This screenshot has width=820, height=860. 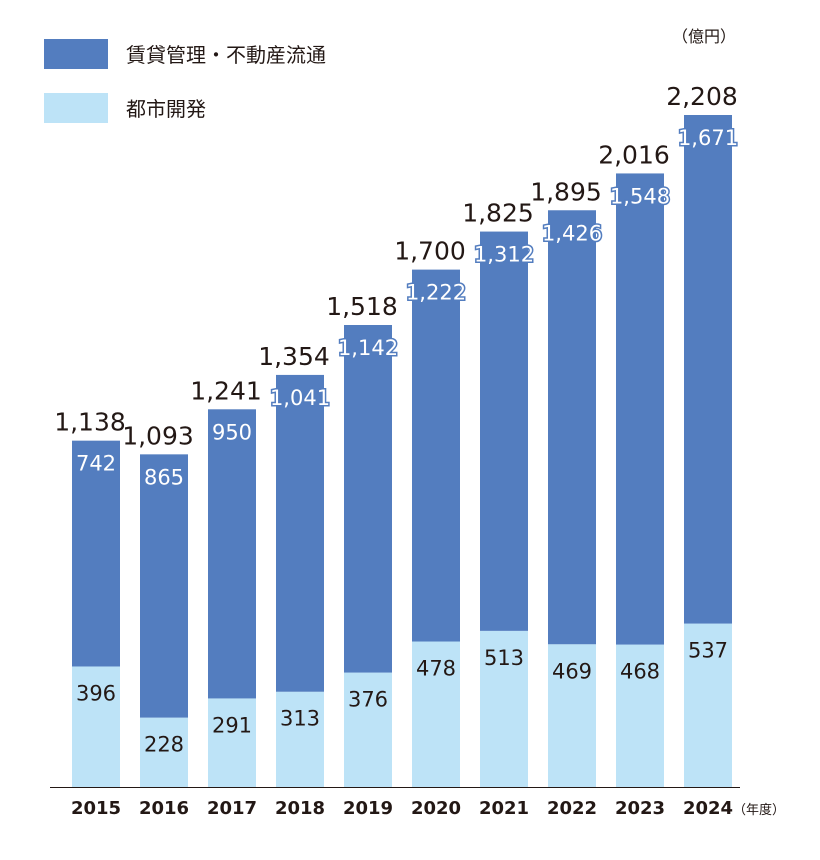 What do you see at coordinates (759, 810) in the screenshot?
I see `x-unit-label: （年度）` at bounding box center [759, 810].